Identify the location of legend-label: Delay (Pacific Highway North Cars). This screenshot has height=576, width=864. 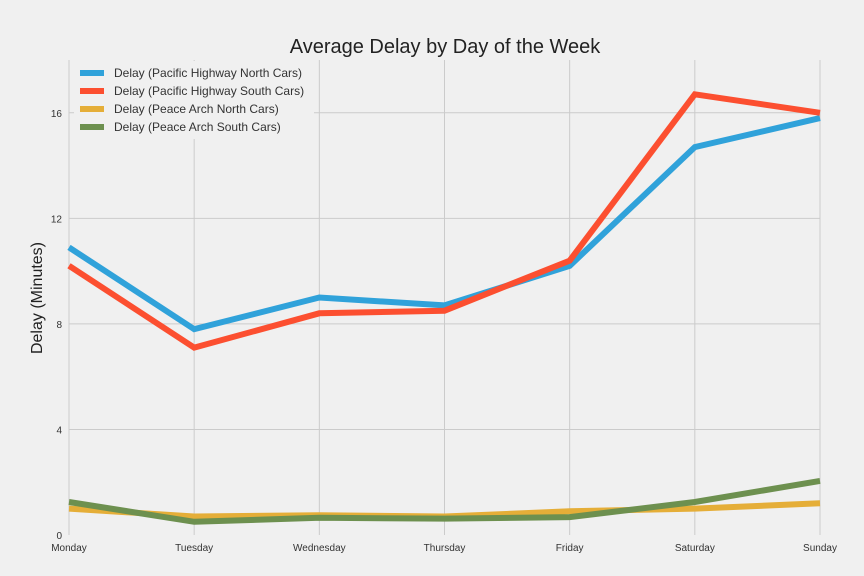
(208, 73).